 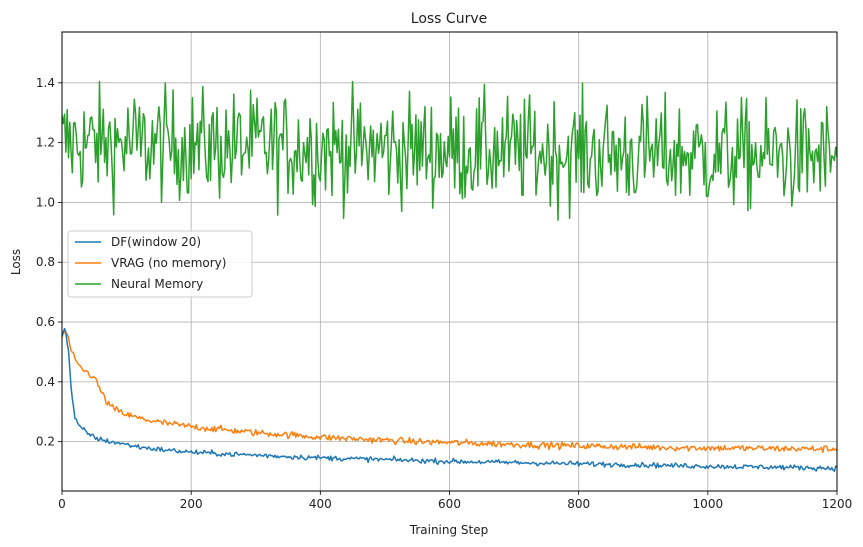 I want to click on x-tick-label: 800, so click(x=578, y=504).